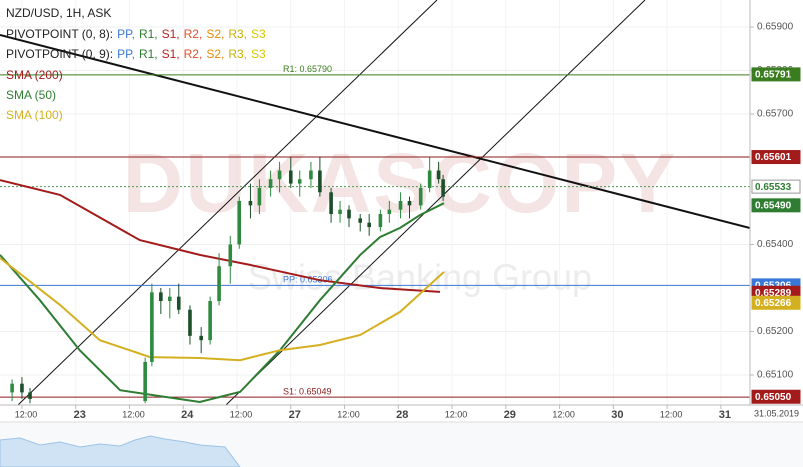  What do you see at coordinates (773, 293) in the screenshot?
I see `price-label: 0.65289` at bounding box center [773, 293].